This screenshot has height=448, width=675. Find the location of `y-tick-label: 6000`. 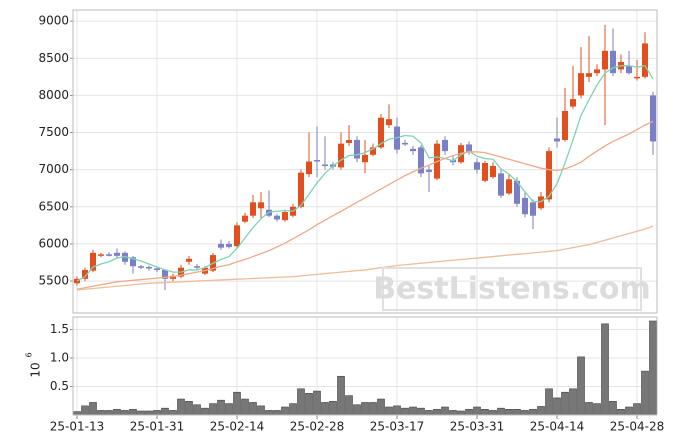

y-tick-label: 6000 is located at coordinates (53, 243).